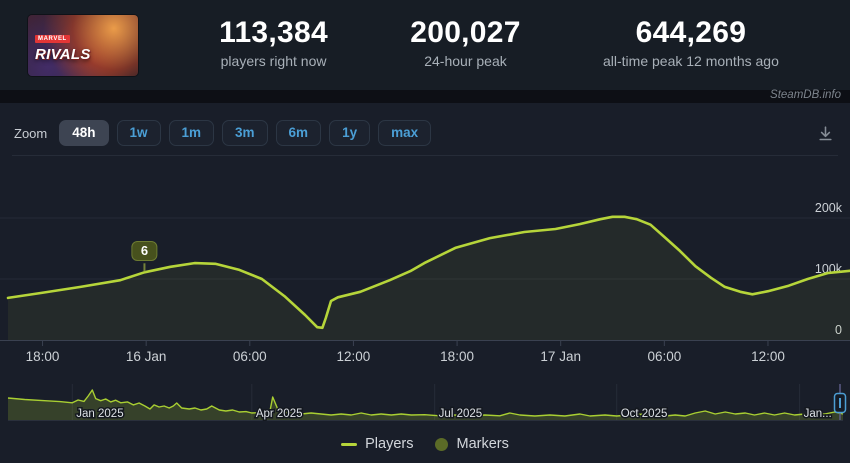 The height and width of the screenshot is (463, 850). I want to click on stat-current-players: 113,384 players right now, so click(273, 42).